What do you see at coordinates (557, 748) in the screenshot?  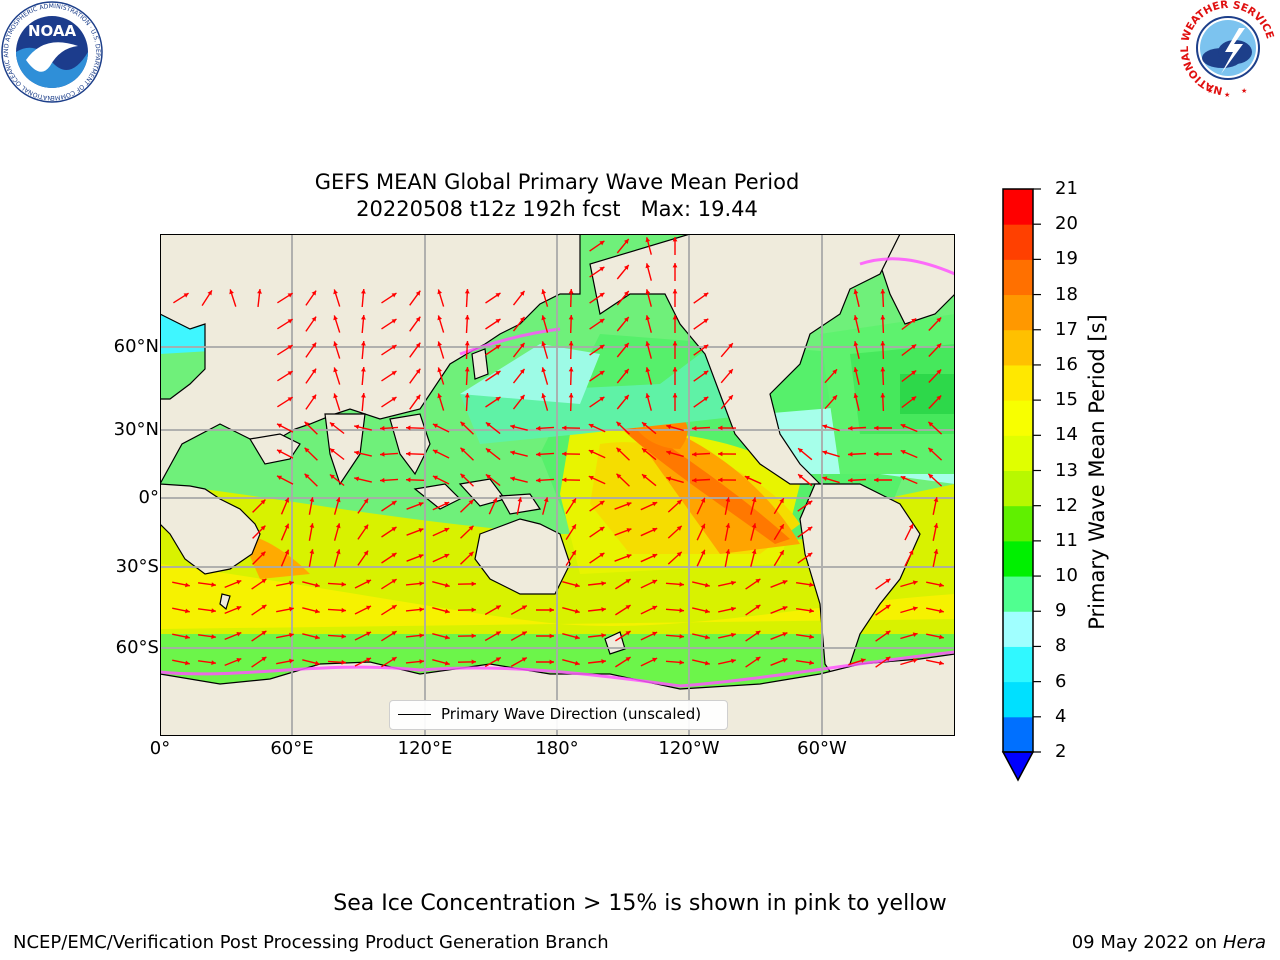 I see `lon-tick-180: 180°` at bounding box center [557, 748].